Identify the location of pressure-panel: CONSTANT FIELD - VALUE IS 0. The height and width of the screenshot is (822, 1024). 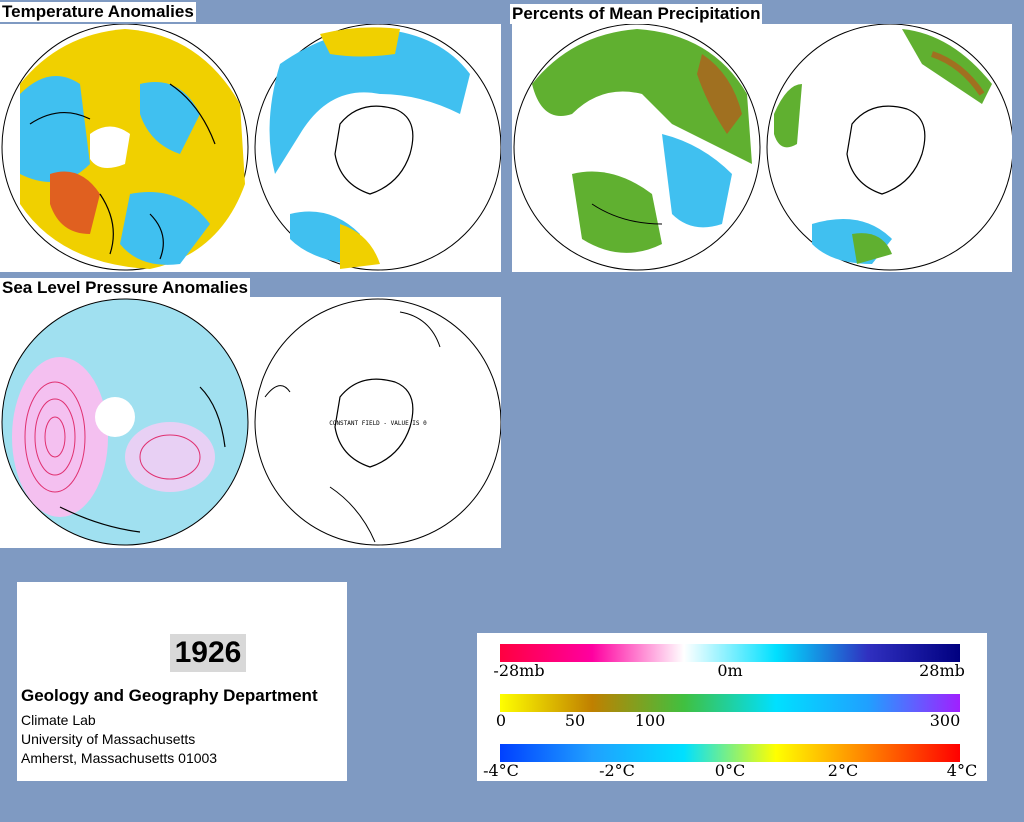
(250, 422).